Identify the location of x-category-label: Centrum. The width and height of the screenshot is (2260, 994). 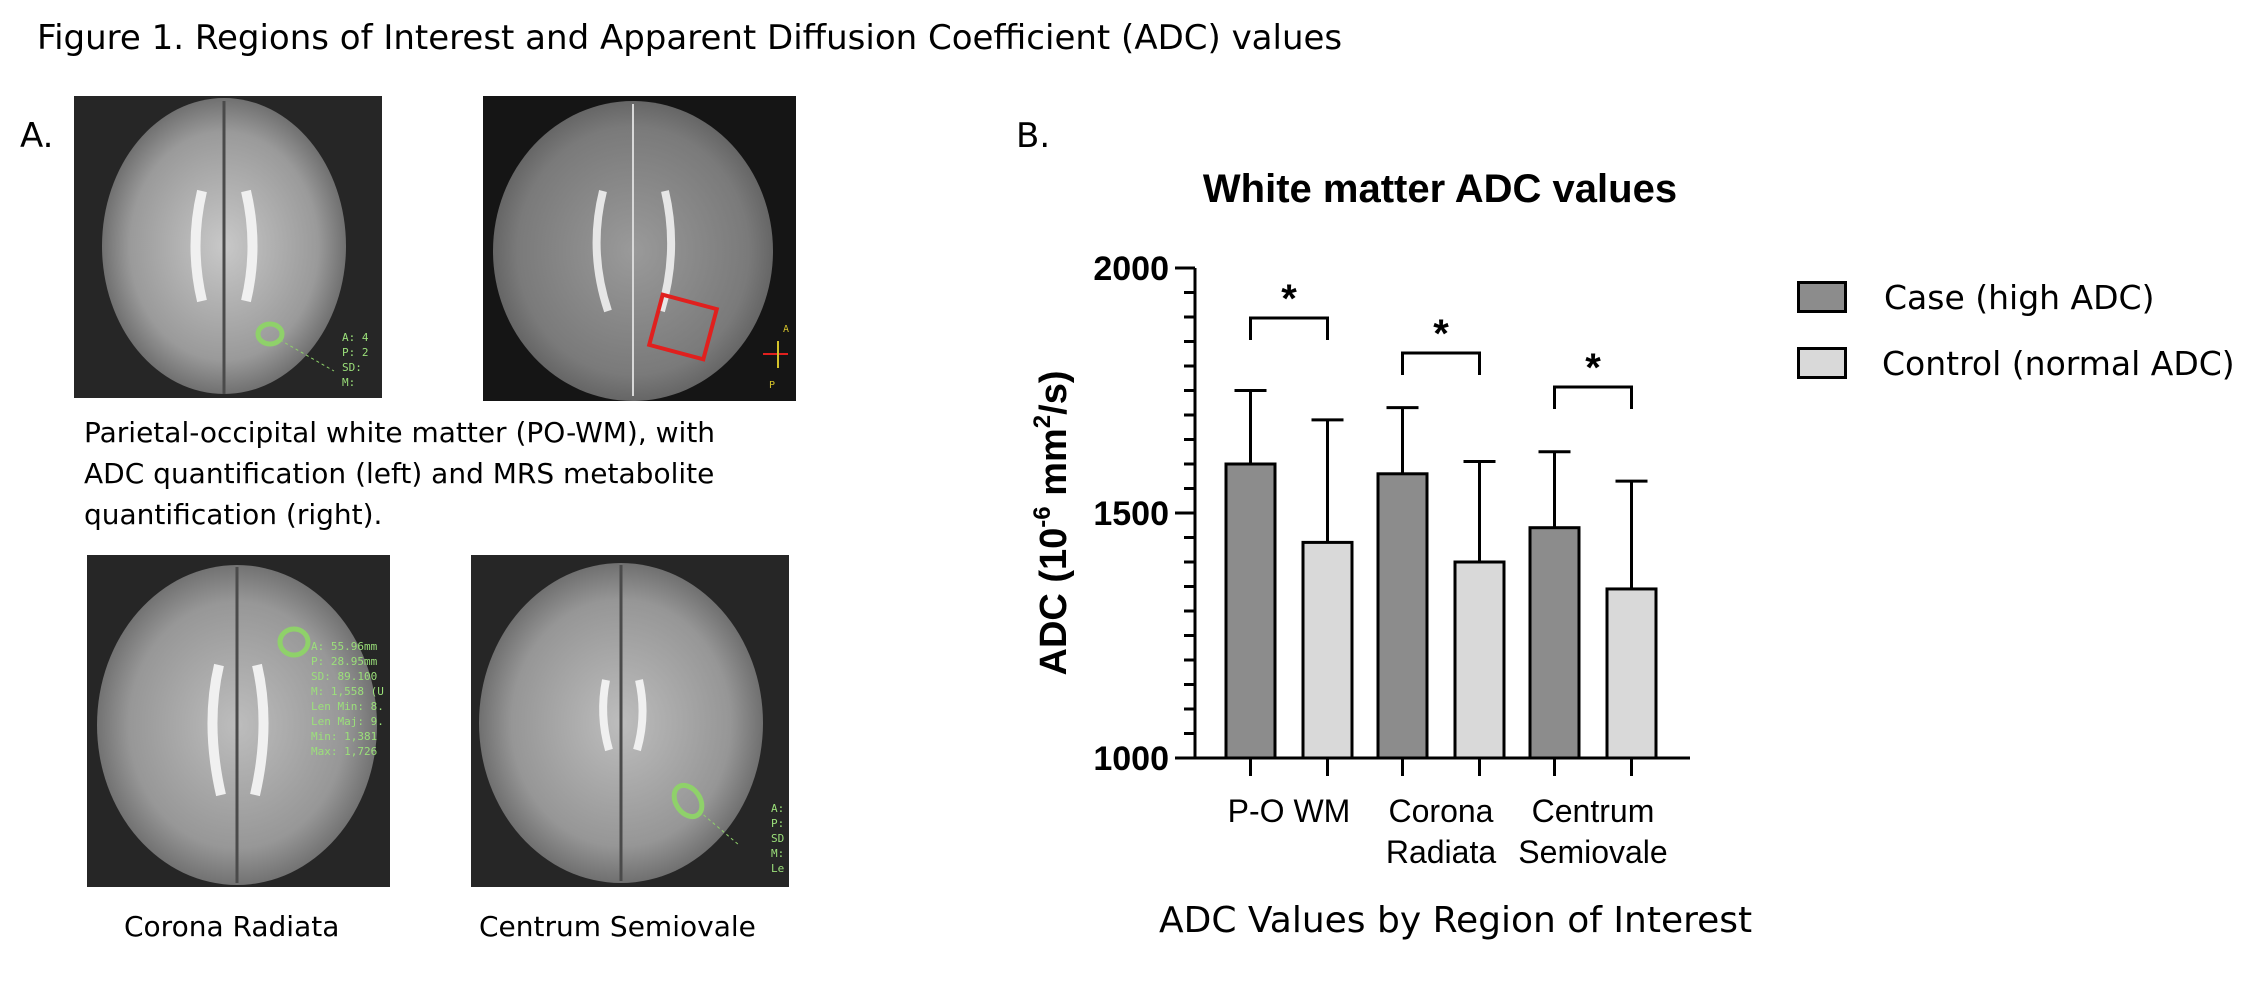
(1593, 811).